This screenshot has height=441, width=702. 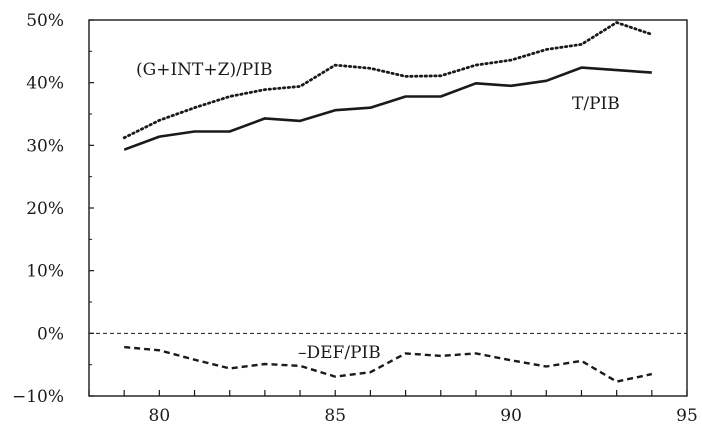 I want to click on x-tick-label: 90, so click(x=511, y=416).